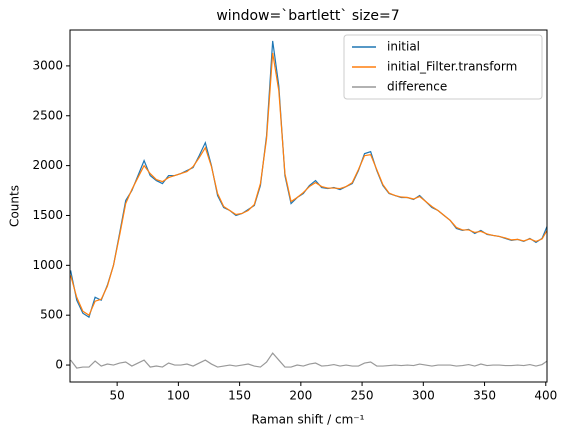 The height and width of the screenshot is (439, 569). What do you see at coordinates (423, 396) in the screenshot?
I see `x-tick-label: 300` at bounding box center [423, 396].